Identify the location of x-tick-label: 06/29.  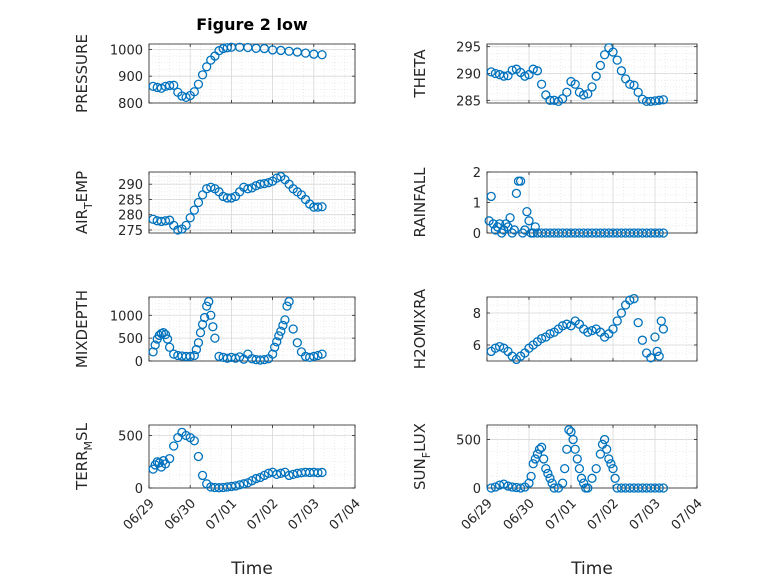
(477, 514).